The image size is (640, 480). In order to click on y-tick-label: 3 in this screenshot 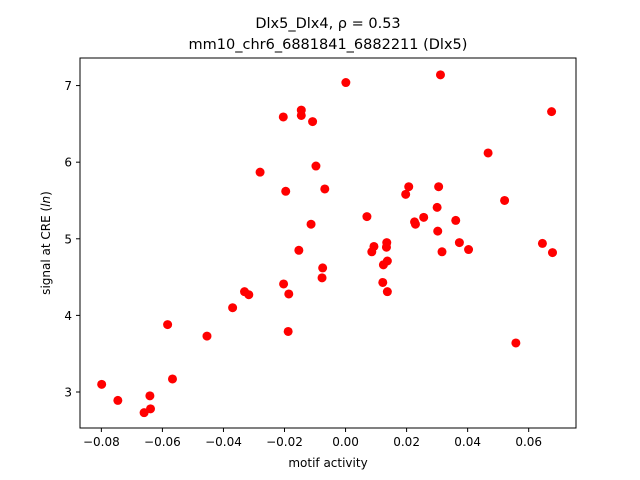, I will do `click(68, 392)`.